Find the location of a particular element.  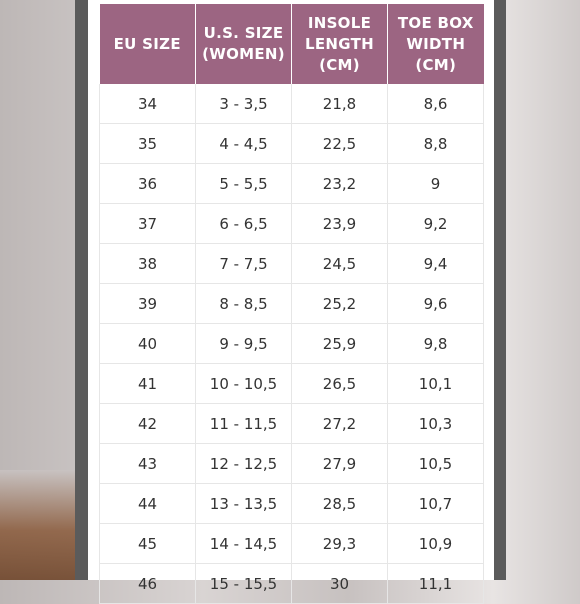

cell-toe-box-width: 10,9 is located at coordinates (435, 543).